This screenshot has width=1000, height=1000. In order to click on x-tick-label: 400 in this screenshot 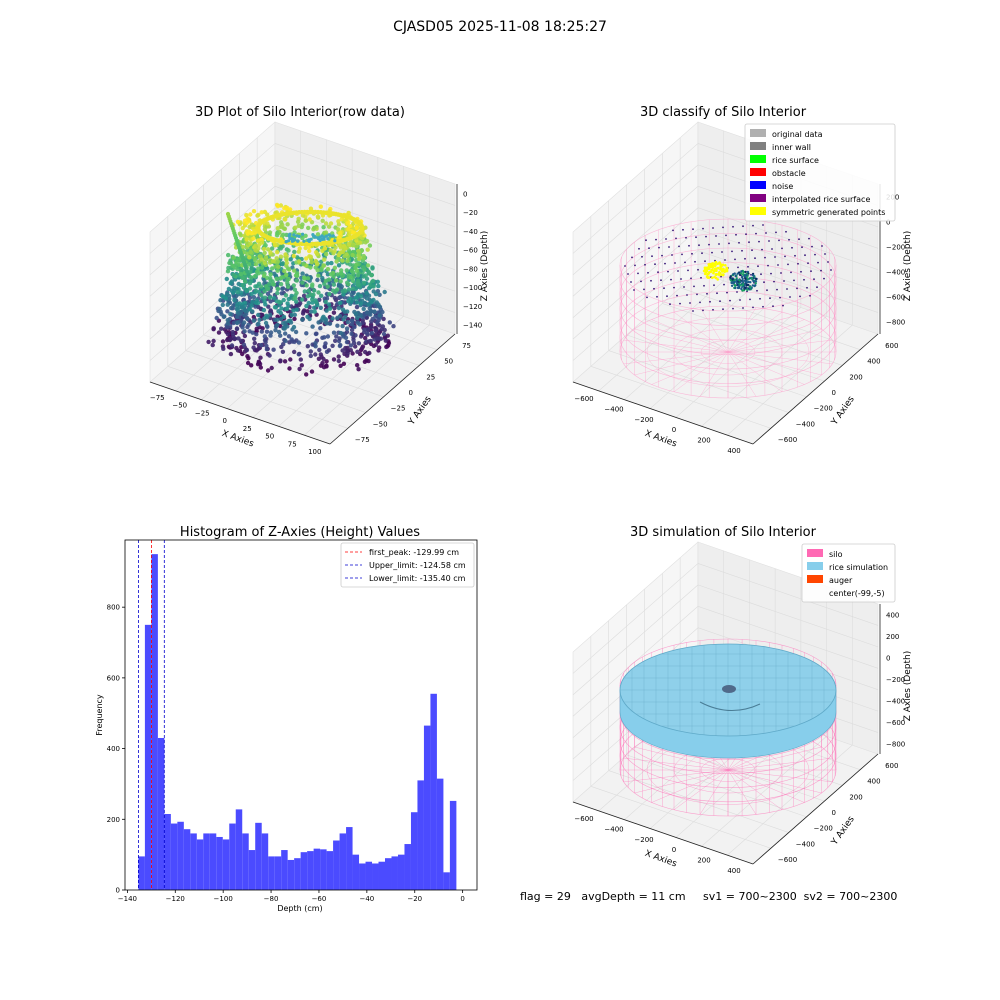, I will do `click(733, 871)`.